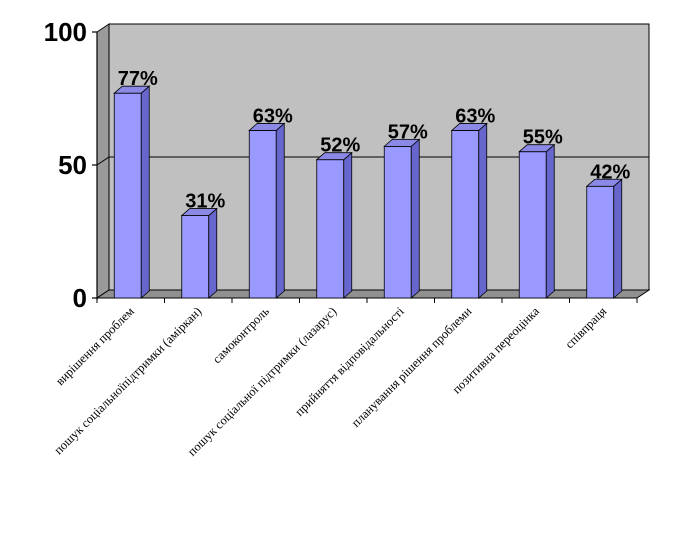 The height and width of the screenshot is (538, 673). I want to click on data-label: 52%, so click(340, 146).